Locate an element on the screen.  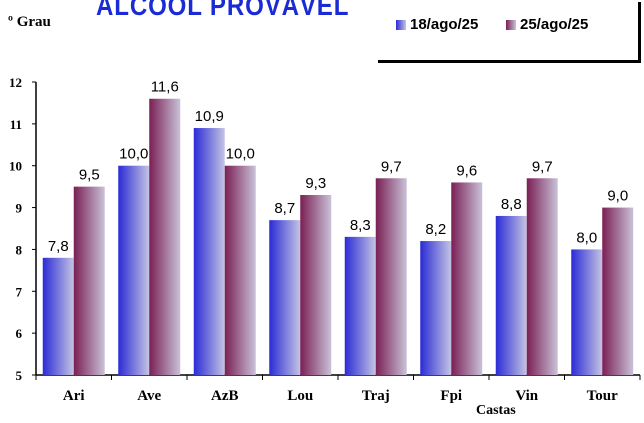
x-tick-label: Lou is located at coordinates (300, 396).